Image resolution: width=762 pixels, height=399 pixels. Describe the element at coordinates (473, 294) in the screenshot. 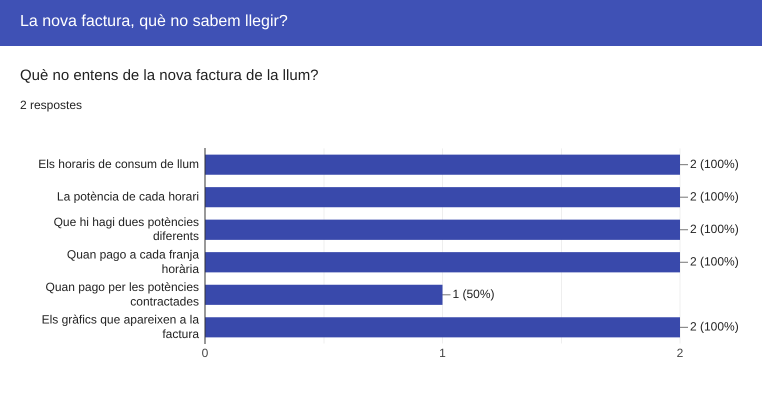

I see `data-label: 1 (50%)` at that location.